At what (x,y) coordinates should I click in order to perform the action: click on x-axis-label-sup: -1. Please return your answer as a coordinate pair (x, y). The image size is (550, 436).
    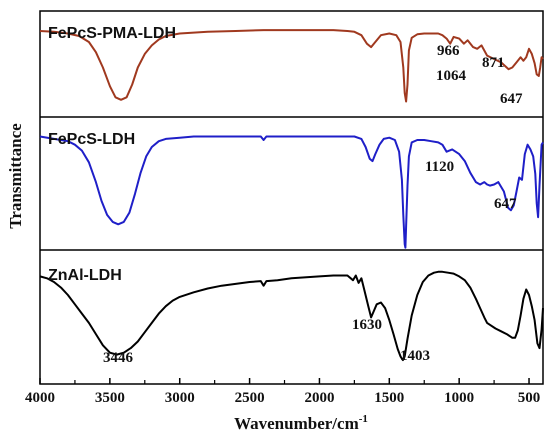
    Looking at the image, I should click on (363, 419).